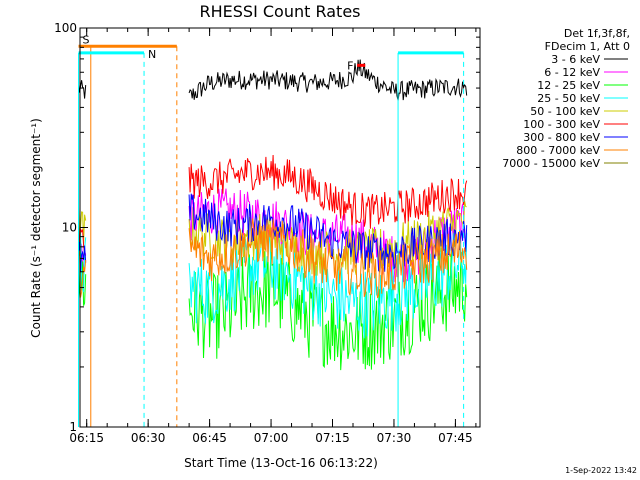 The height and width of the screenshot is (480, 640). What do you see at coordinates (561, 124) in the screenshot?
I see `legend-label-5: 100 - 300 keV` at bounding box center [561, 124].